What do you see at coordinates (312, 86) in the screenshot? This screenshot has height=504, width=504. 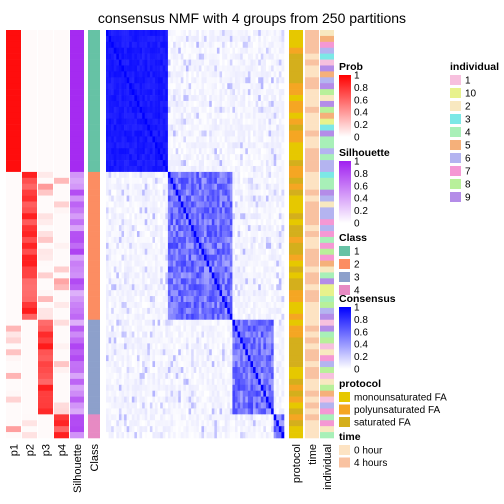 I see `time-cell` at bounding box center [312, 86].